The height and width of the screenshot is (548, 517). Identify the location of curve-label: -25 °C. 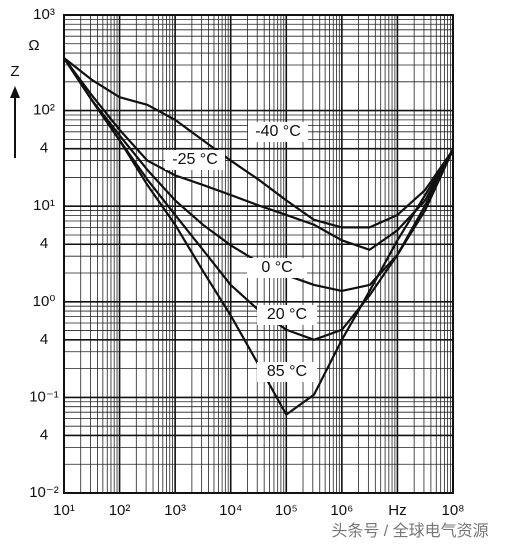
(195, 159).